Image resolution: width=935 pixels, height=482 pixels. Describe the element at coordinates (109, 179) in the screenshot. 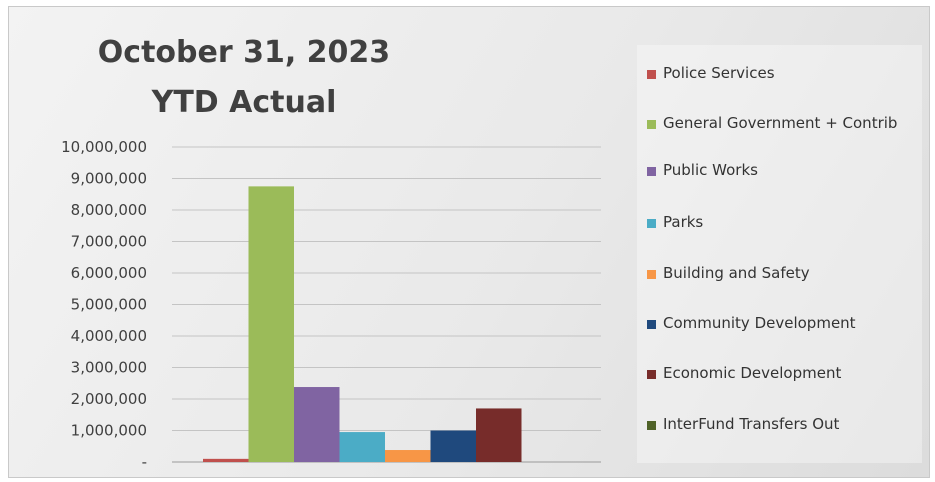

I see `y-tick-label: 9,000,000` at that location.